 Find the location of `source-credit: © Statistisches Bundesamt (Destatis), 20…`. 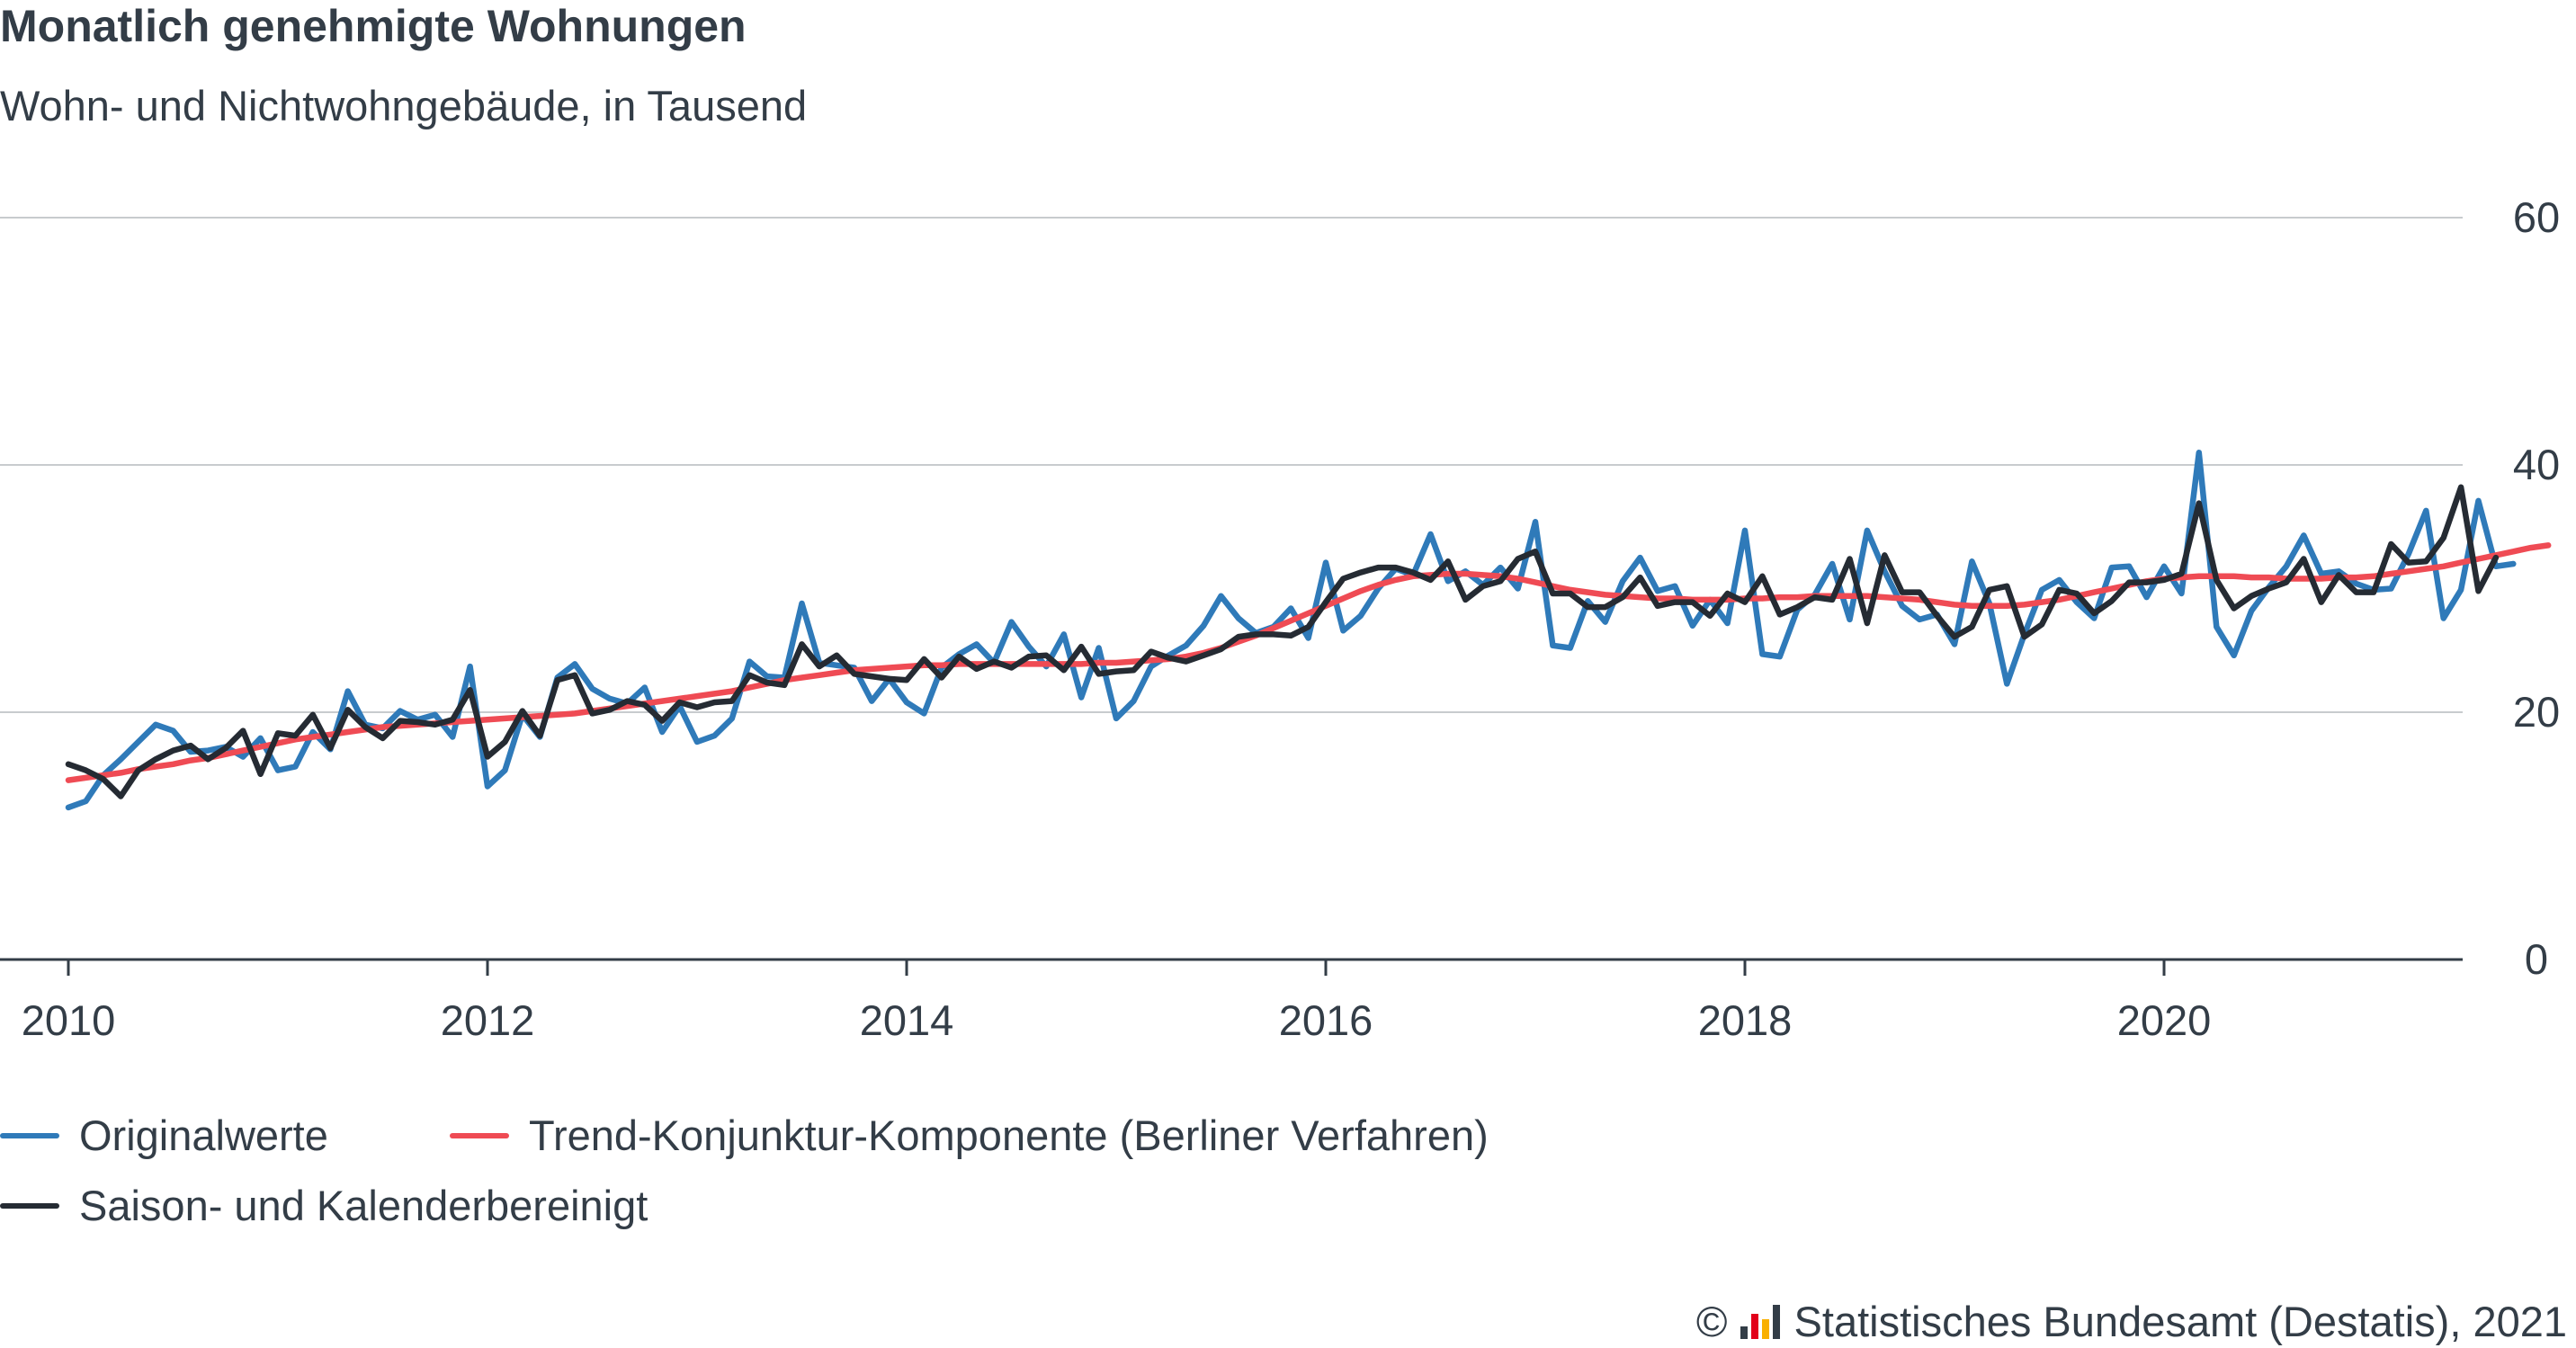

source-credit: © Statistisches Bundesamt (Destatis), 20… is located at coordinates (2131, 1321).